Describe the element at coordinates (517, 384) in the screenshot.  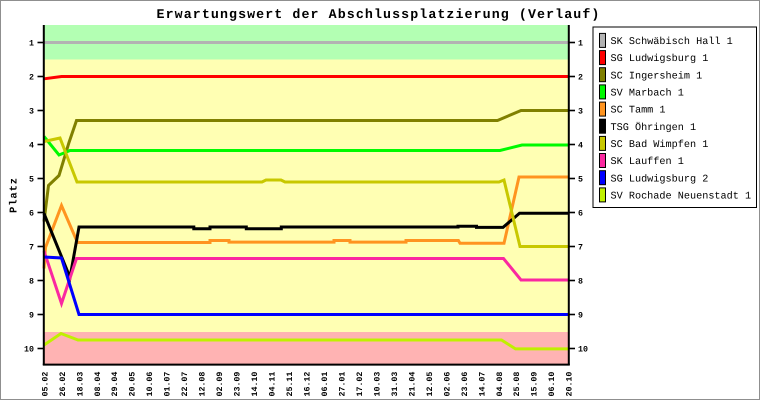
I see `svg-text: 25.08` at that location.